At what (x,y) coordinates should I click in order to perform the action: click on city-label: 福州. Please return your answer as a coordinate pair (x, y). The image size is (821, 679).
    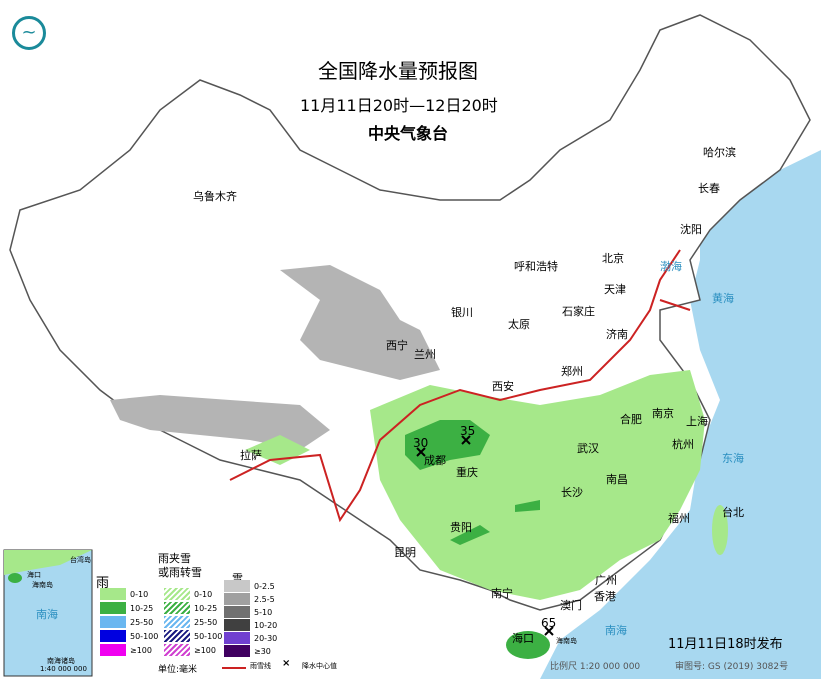
    Looking at the image, I should click on (679, 518).